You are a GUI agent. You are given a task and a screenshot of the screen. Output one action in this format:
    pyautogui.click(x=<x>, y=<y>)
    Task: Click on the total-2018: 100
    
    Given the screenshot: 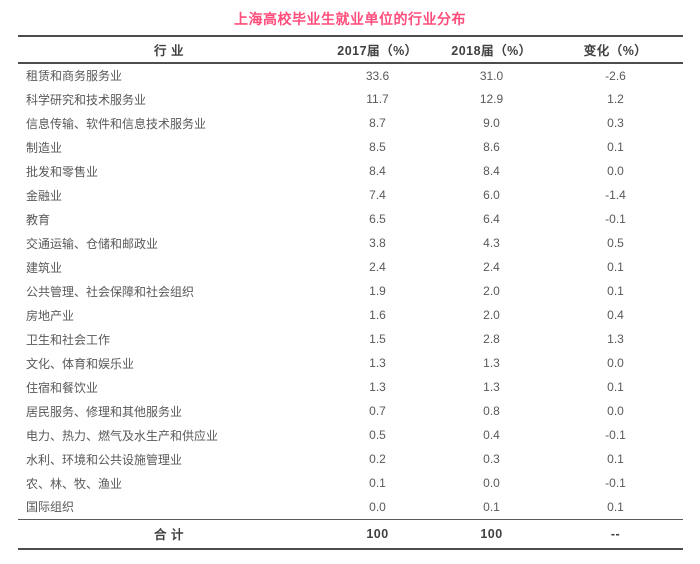 What is the action you would take?
    pyautogui.click(x=491, y=534)
    